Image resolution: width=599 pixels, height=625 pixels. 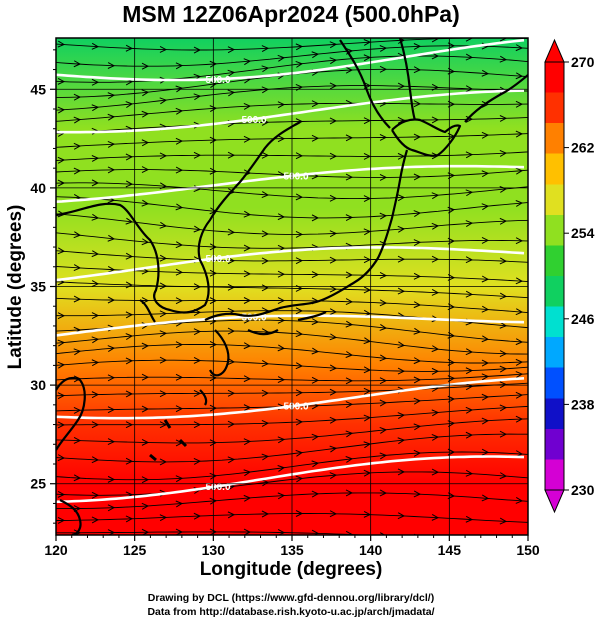 I want to click on colorbar-extend-max, so click(x=554, y=50).